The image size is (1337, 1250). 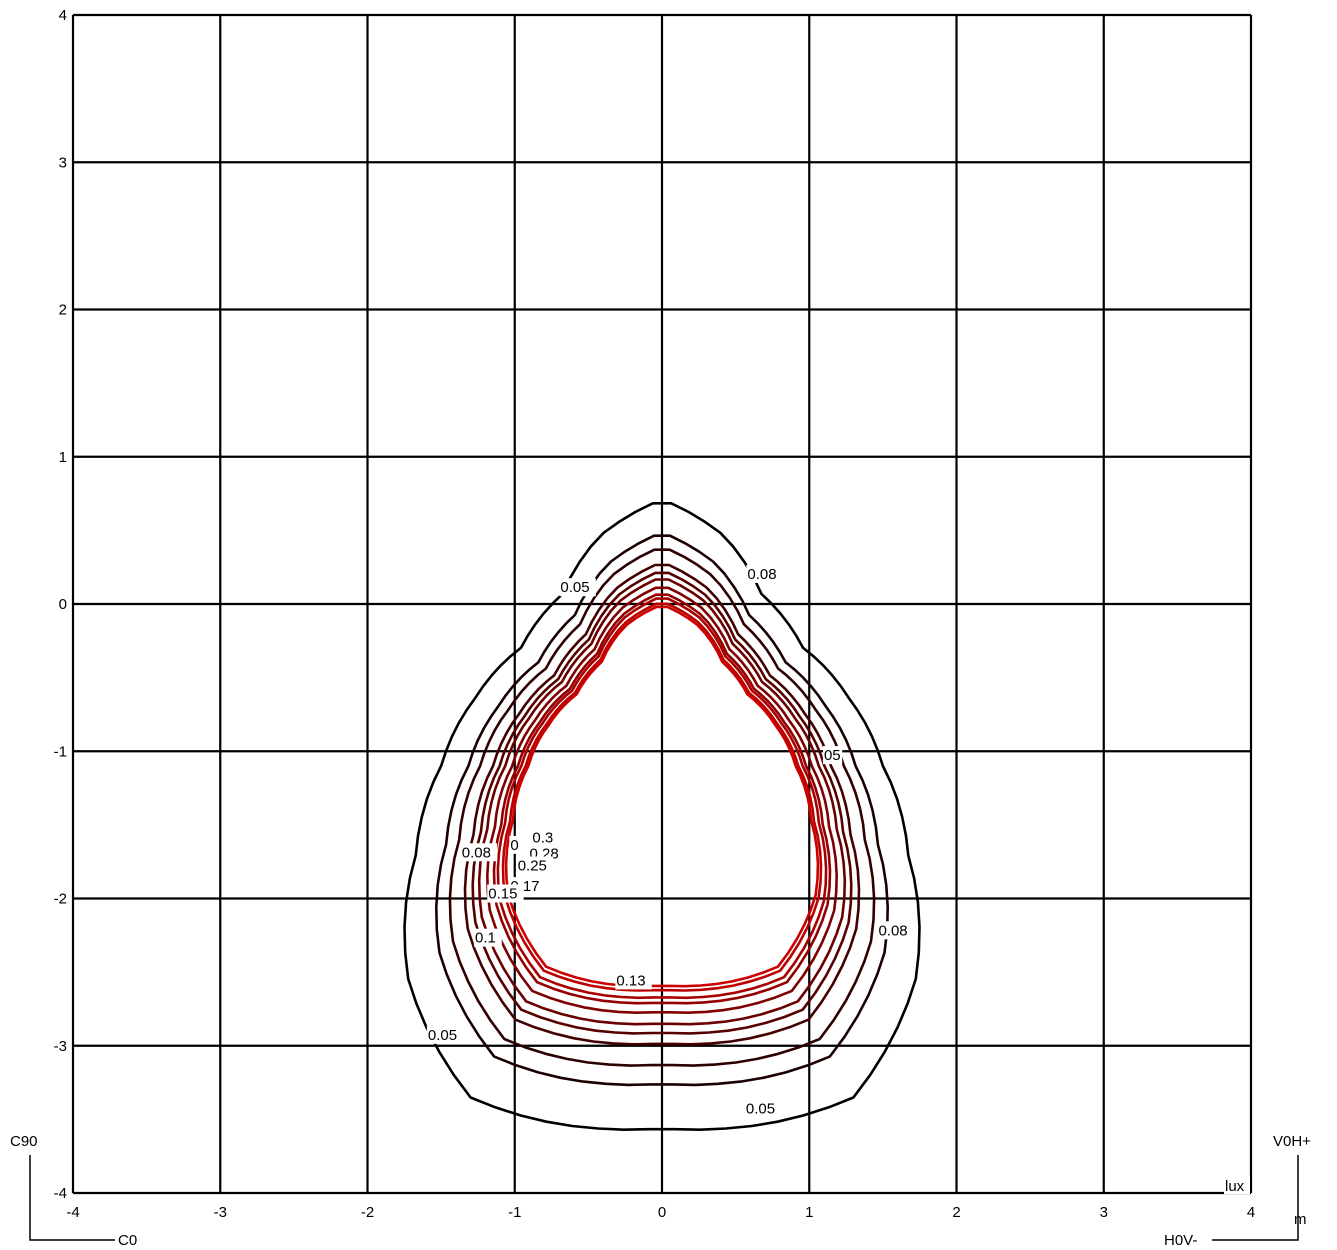 What do you see at coordinates (1300, 1219) in the screenshot?
I see `x-unit-label: m` at bounding box center [1300, 1219].